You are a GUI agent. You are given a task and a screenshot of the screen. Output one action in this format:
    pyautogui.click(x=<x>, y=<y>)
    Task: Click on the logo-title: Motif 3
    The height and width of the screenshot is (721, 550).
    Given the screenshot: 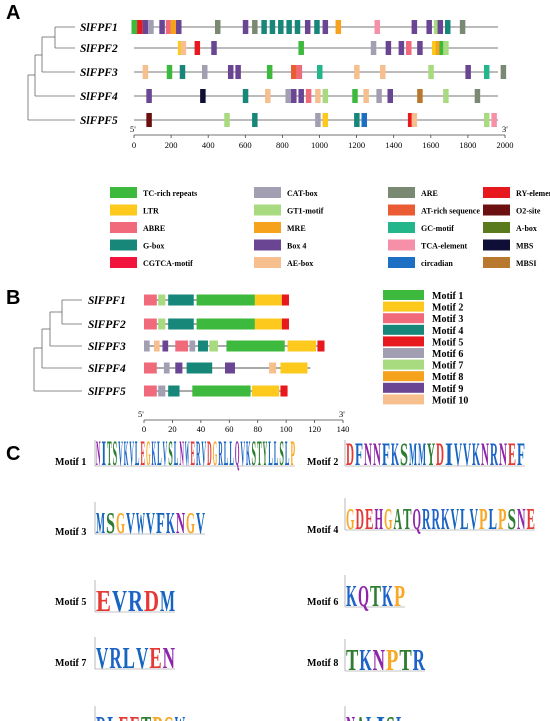 What is the action you would take?
    pyautogui.click(x=70, y=532)
    